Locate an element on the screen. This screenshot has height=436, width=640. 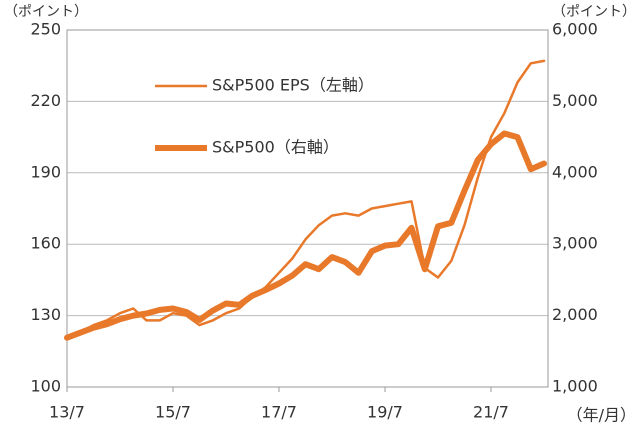
y2-tick-label: 3,000 is located at coordinates (575, 243).